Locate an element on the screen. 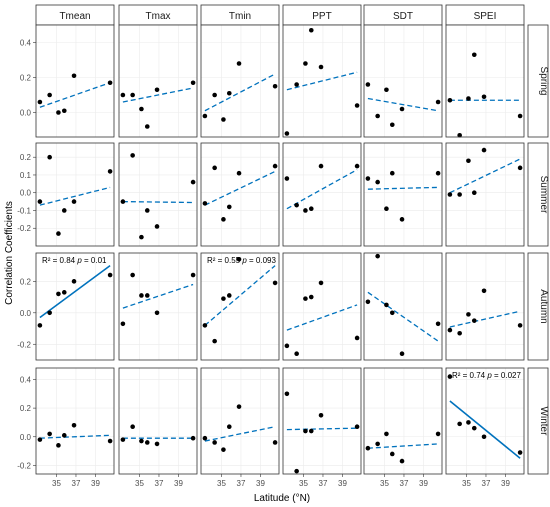 This screenshot has width=550, height=507. strip-label-tmin: Tmin is located at coordinates (240, 16).